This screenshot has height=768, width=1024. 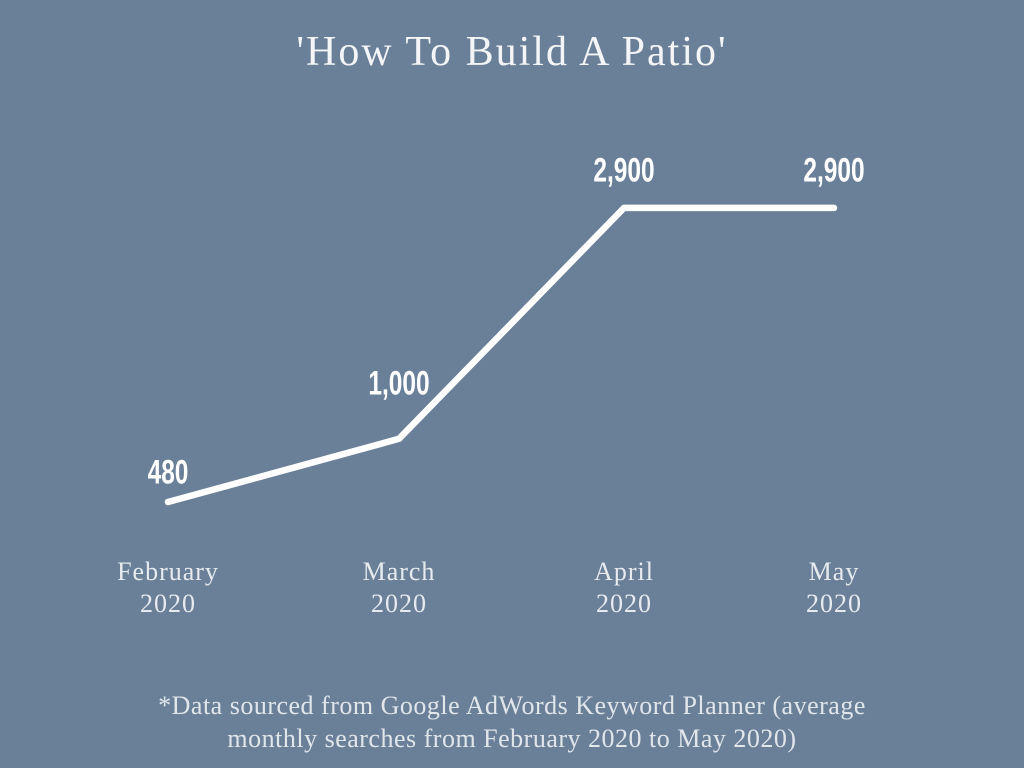 I want to click on x-axis-label: March 2020, so click(x=399, y=588).